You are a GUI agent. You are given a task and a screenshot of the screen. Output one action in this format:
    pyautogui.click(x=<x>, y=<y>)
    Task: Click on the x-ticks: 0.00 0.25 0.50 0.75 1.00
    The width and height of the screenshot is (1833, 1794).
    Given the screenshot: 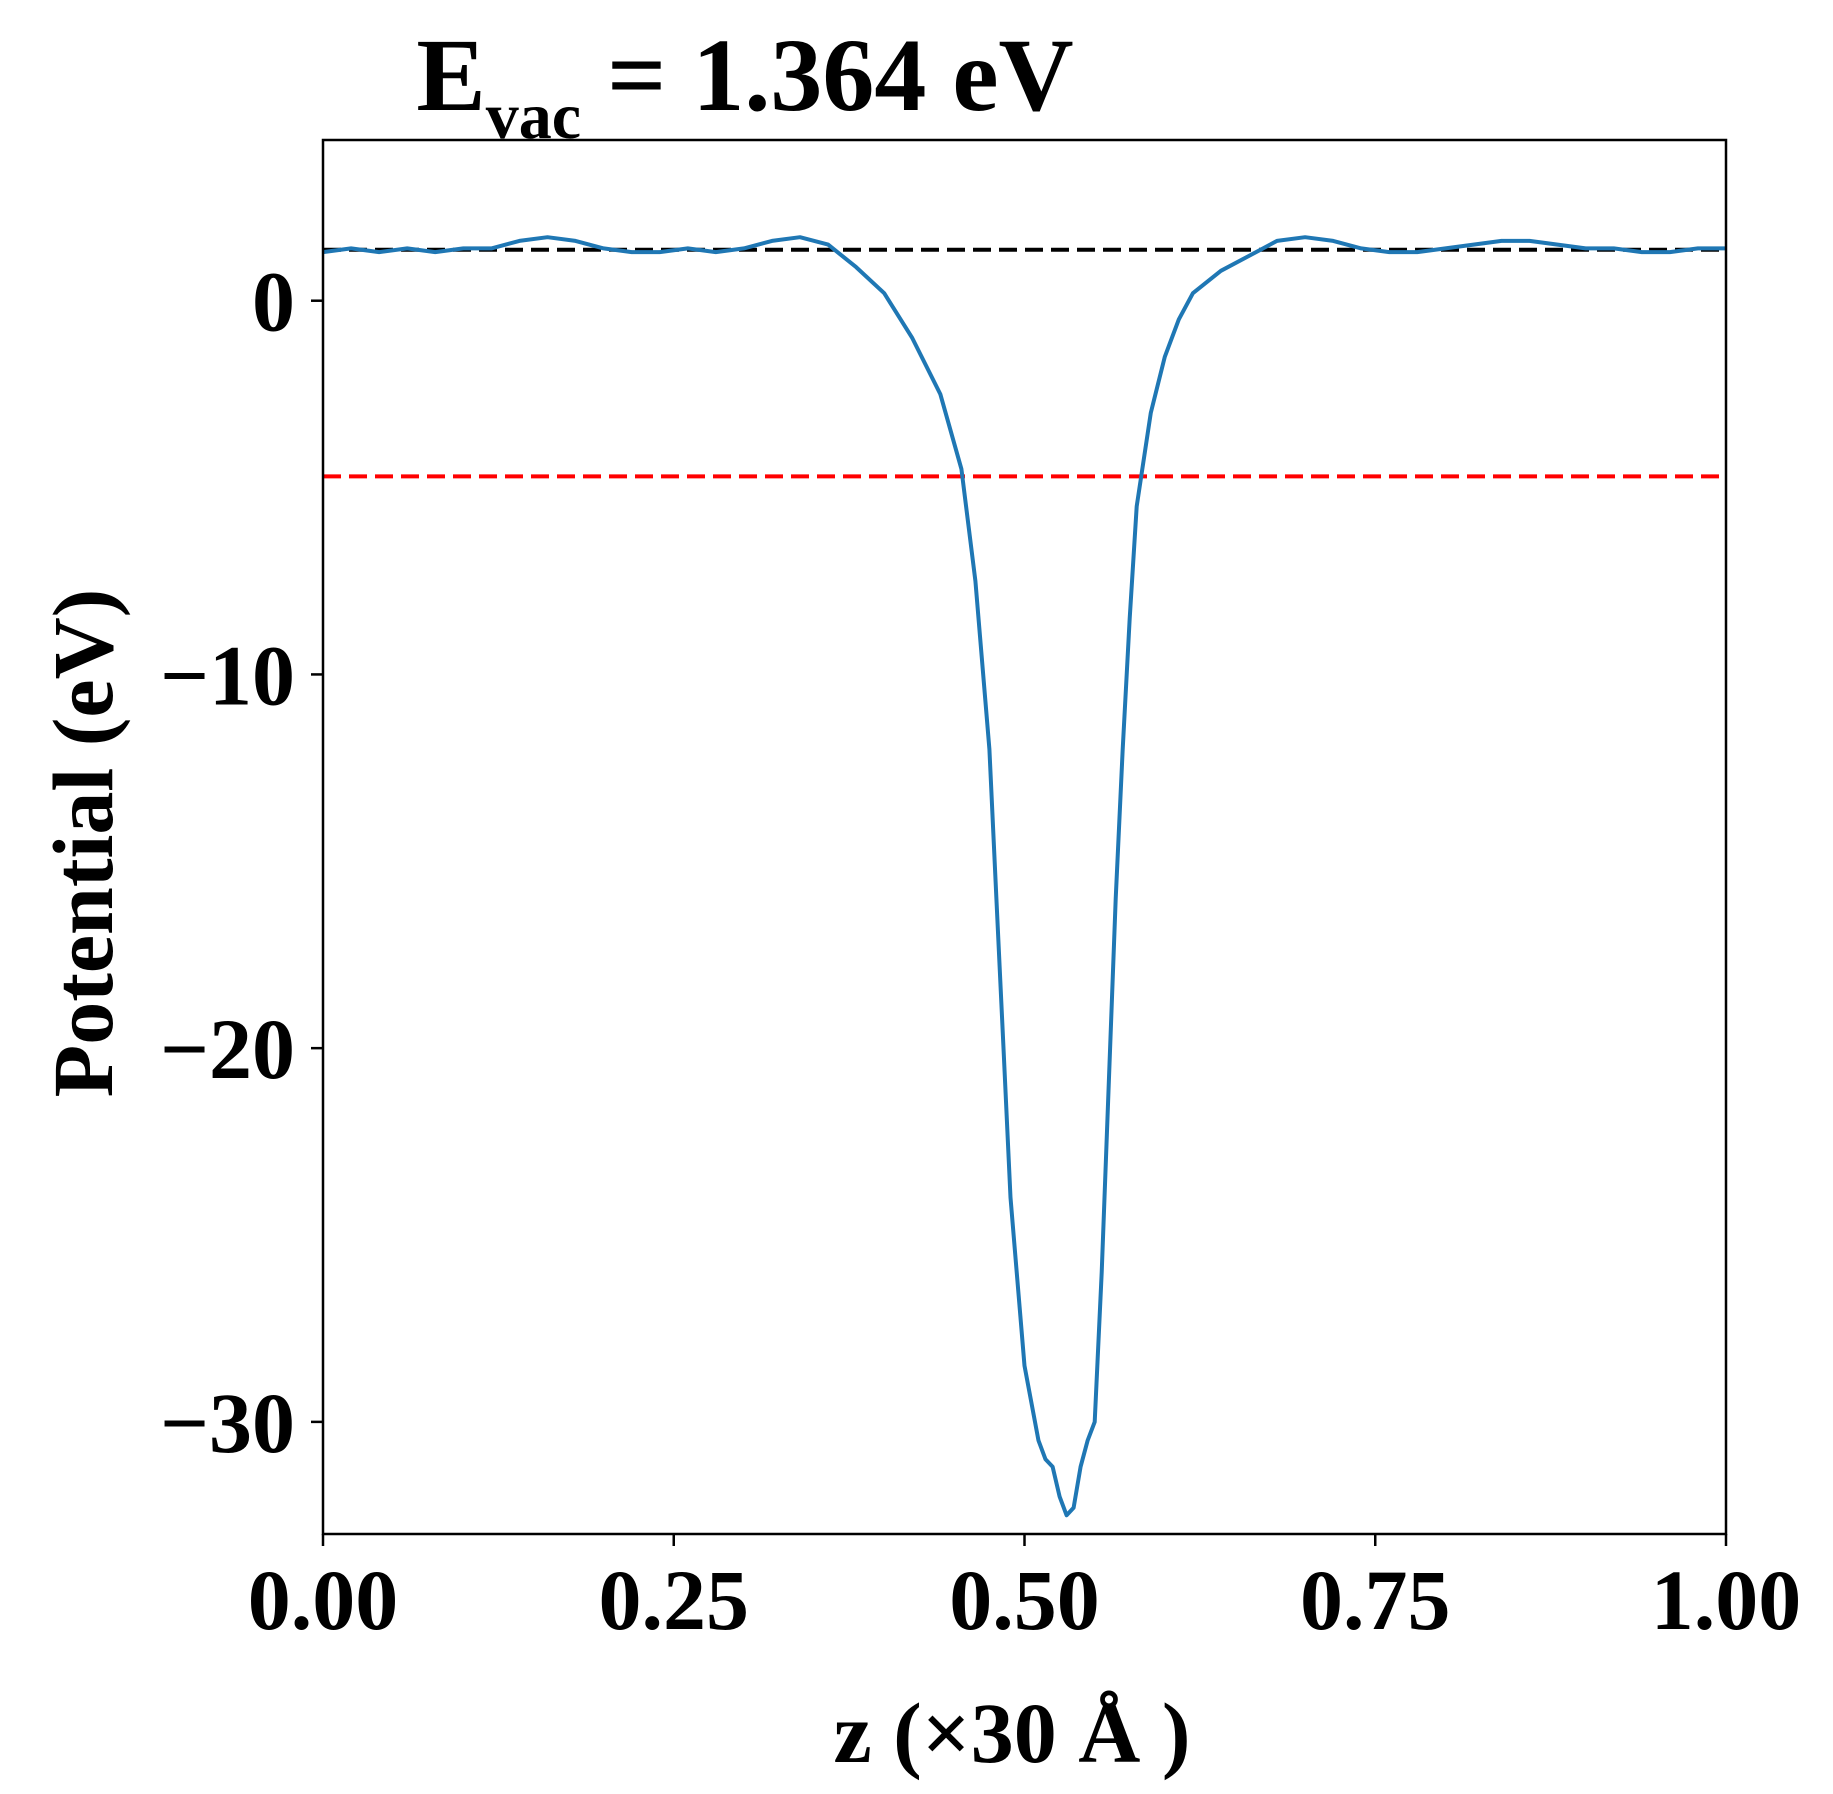 What is the action you would take?
    pyautogui.click(x=1025, y=1591)
    